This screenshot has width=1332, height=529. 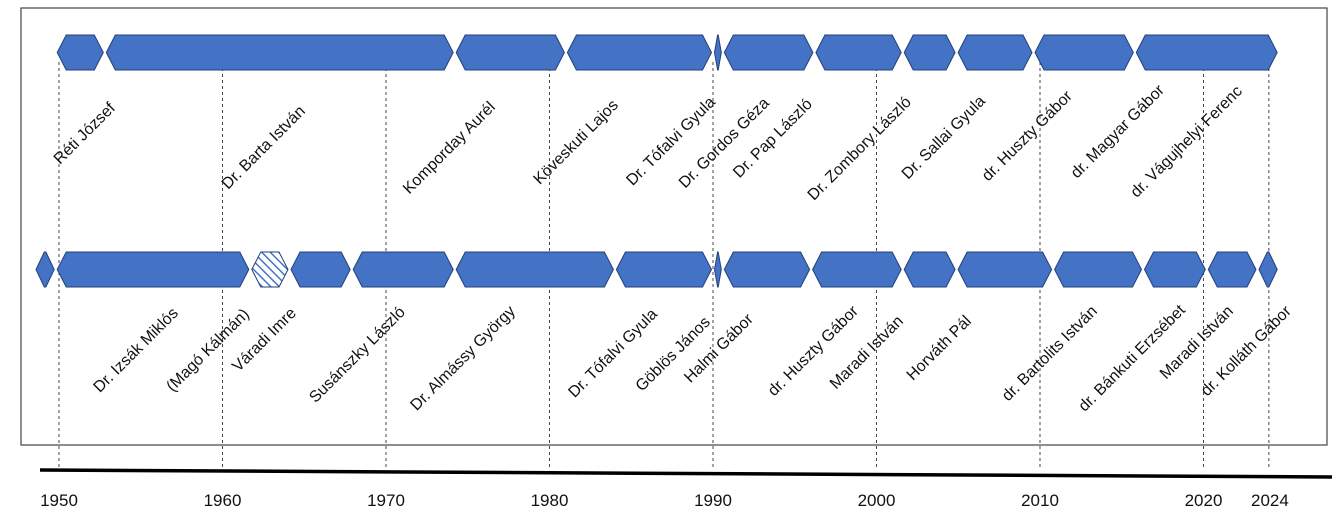 I want to click on axis-tick-label-2024: 2024, so click(x=1270, y=500).